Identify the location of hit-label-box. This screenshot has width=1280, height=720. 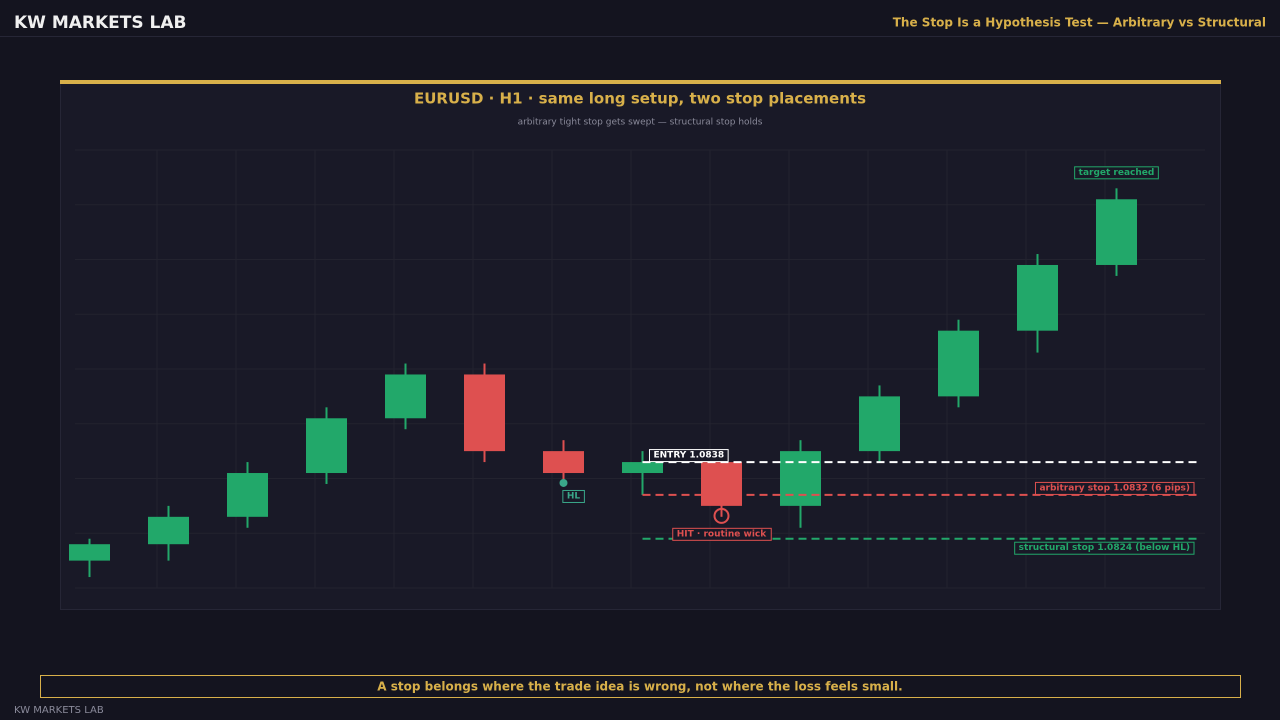
(722, 534).